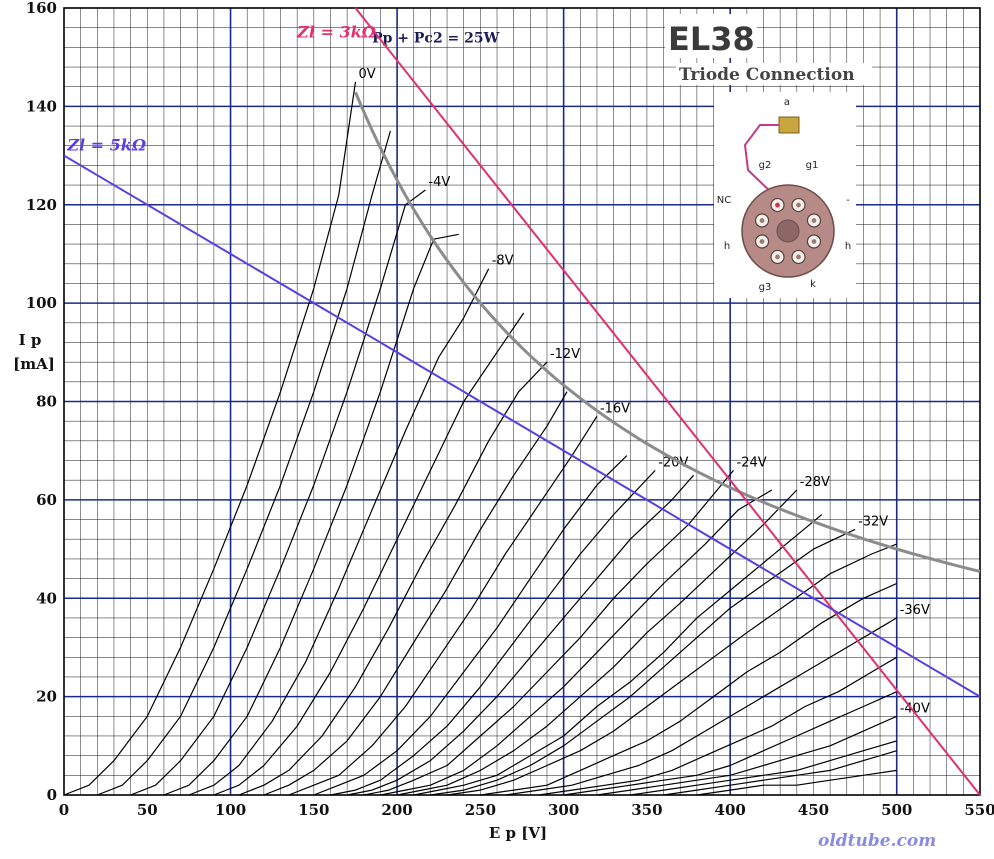 This screenshot has width=994, height=859. I want to click on grid-voltage-label: -24V, so click(752, 462).